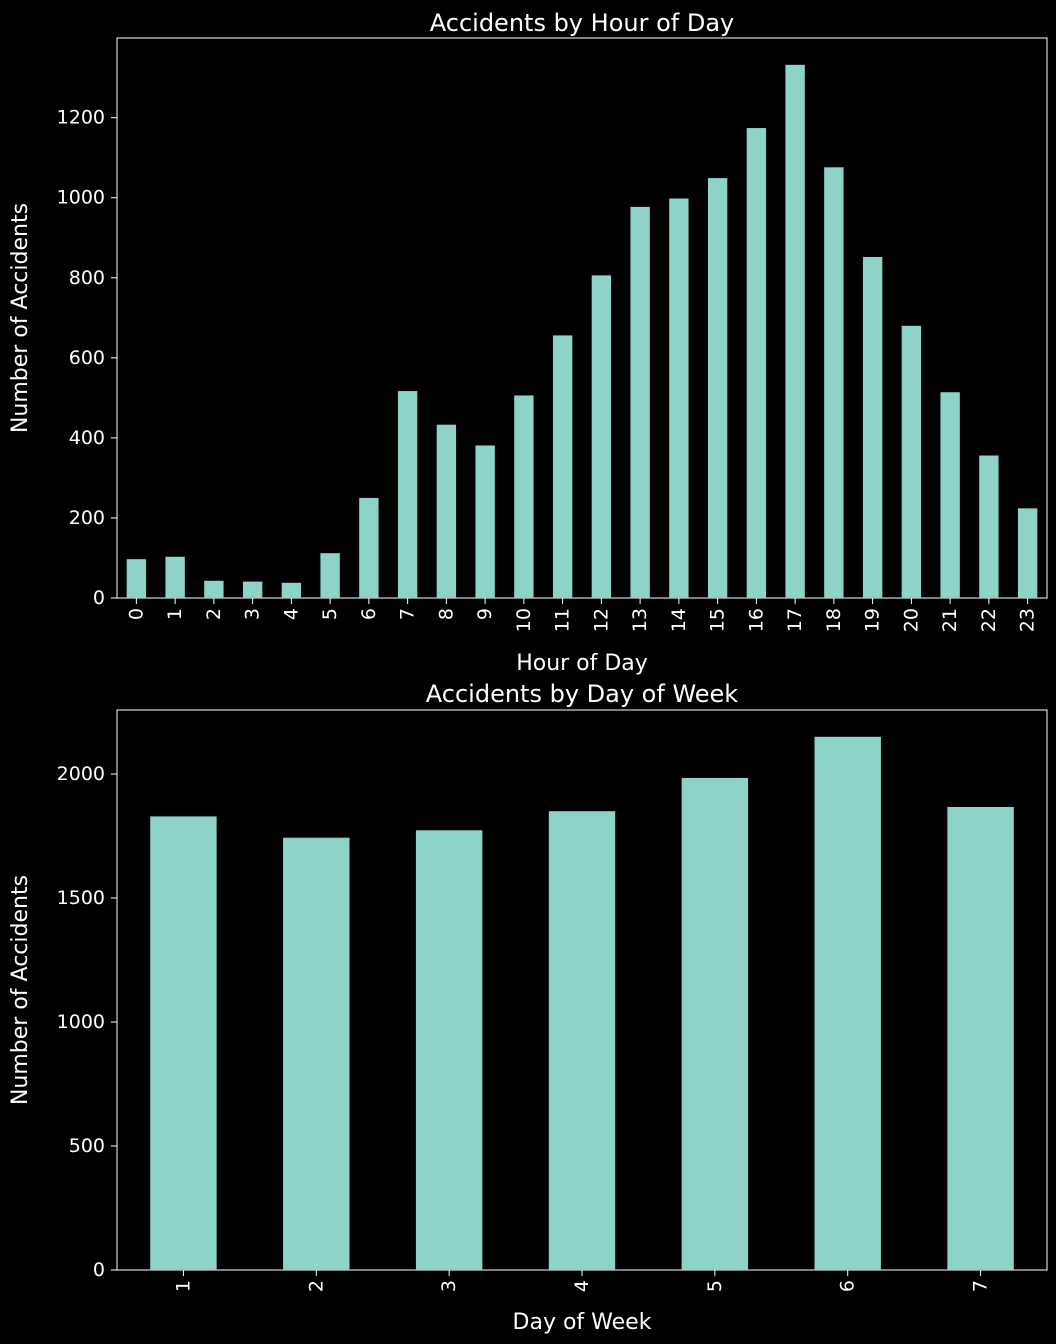  What do you see at coordinates (563, 620) in the screenshot?
I see `x-tick-label: 11` at bounding box center [563, 620].